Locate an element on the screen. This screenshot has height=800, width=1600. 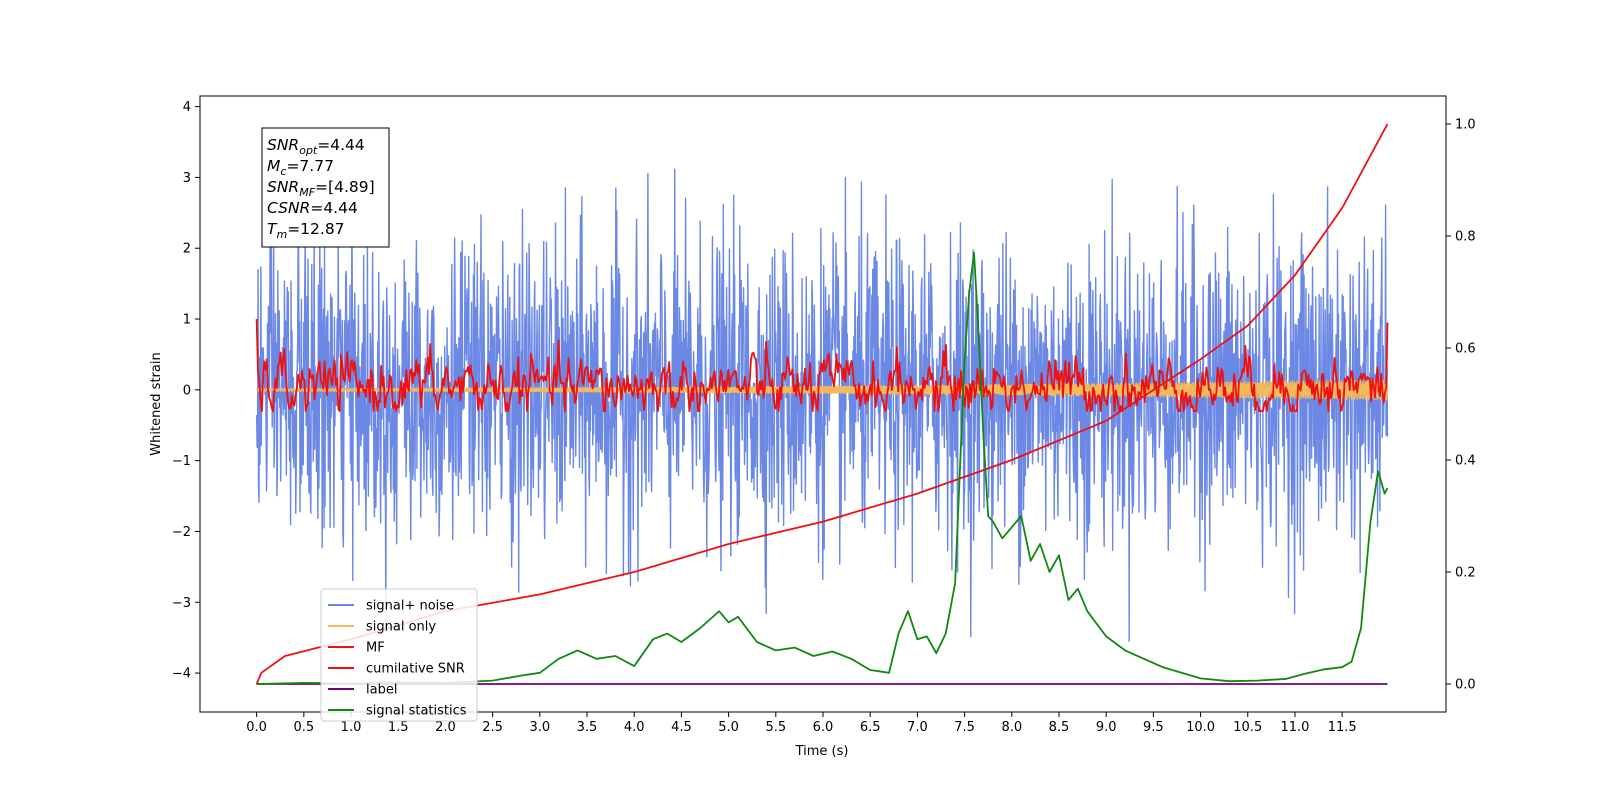
y-axis-ticks: −4 −3 −2 −1 0 1 2 3 4 is located at coordinates (186, 391).